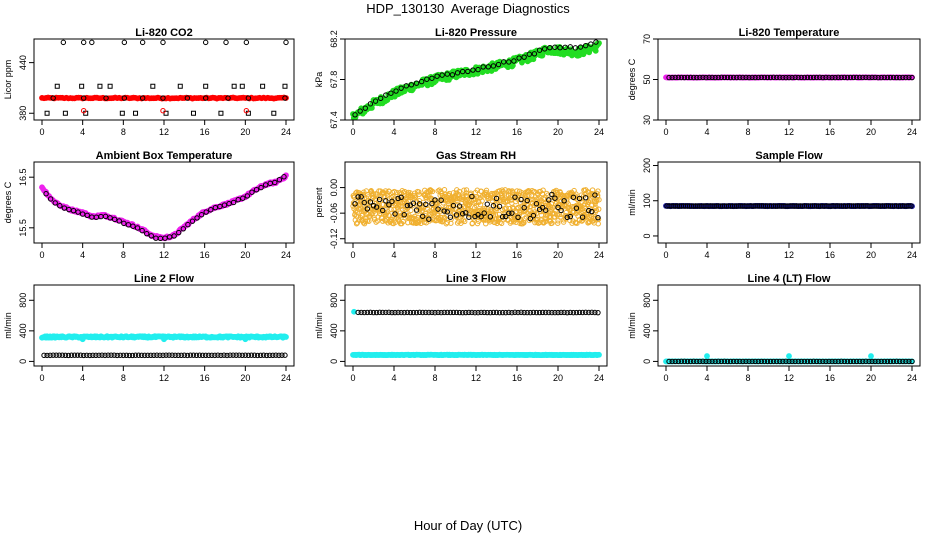  I want to click on y-tick-label: 68.2, so click(334, 39).